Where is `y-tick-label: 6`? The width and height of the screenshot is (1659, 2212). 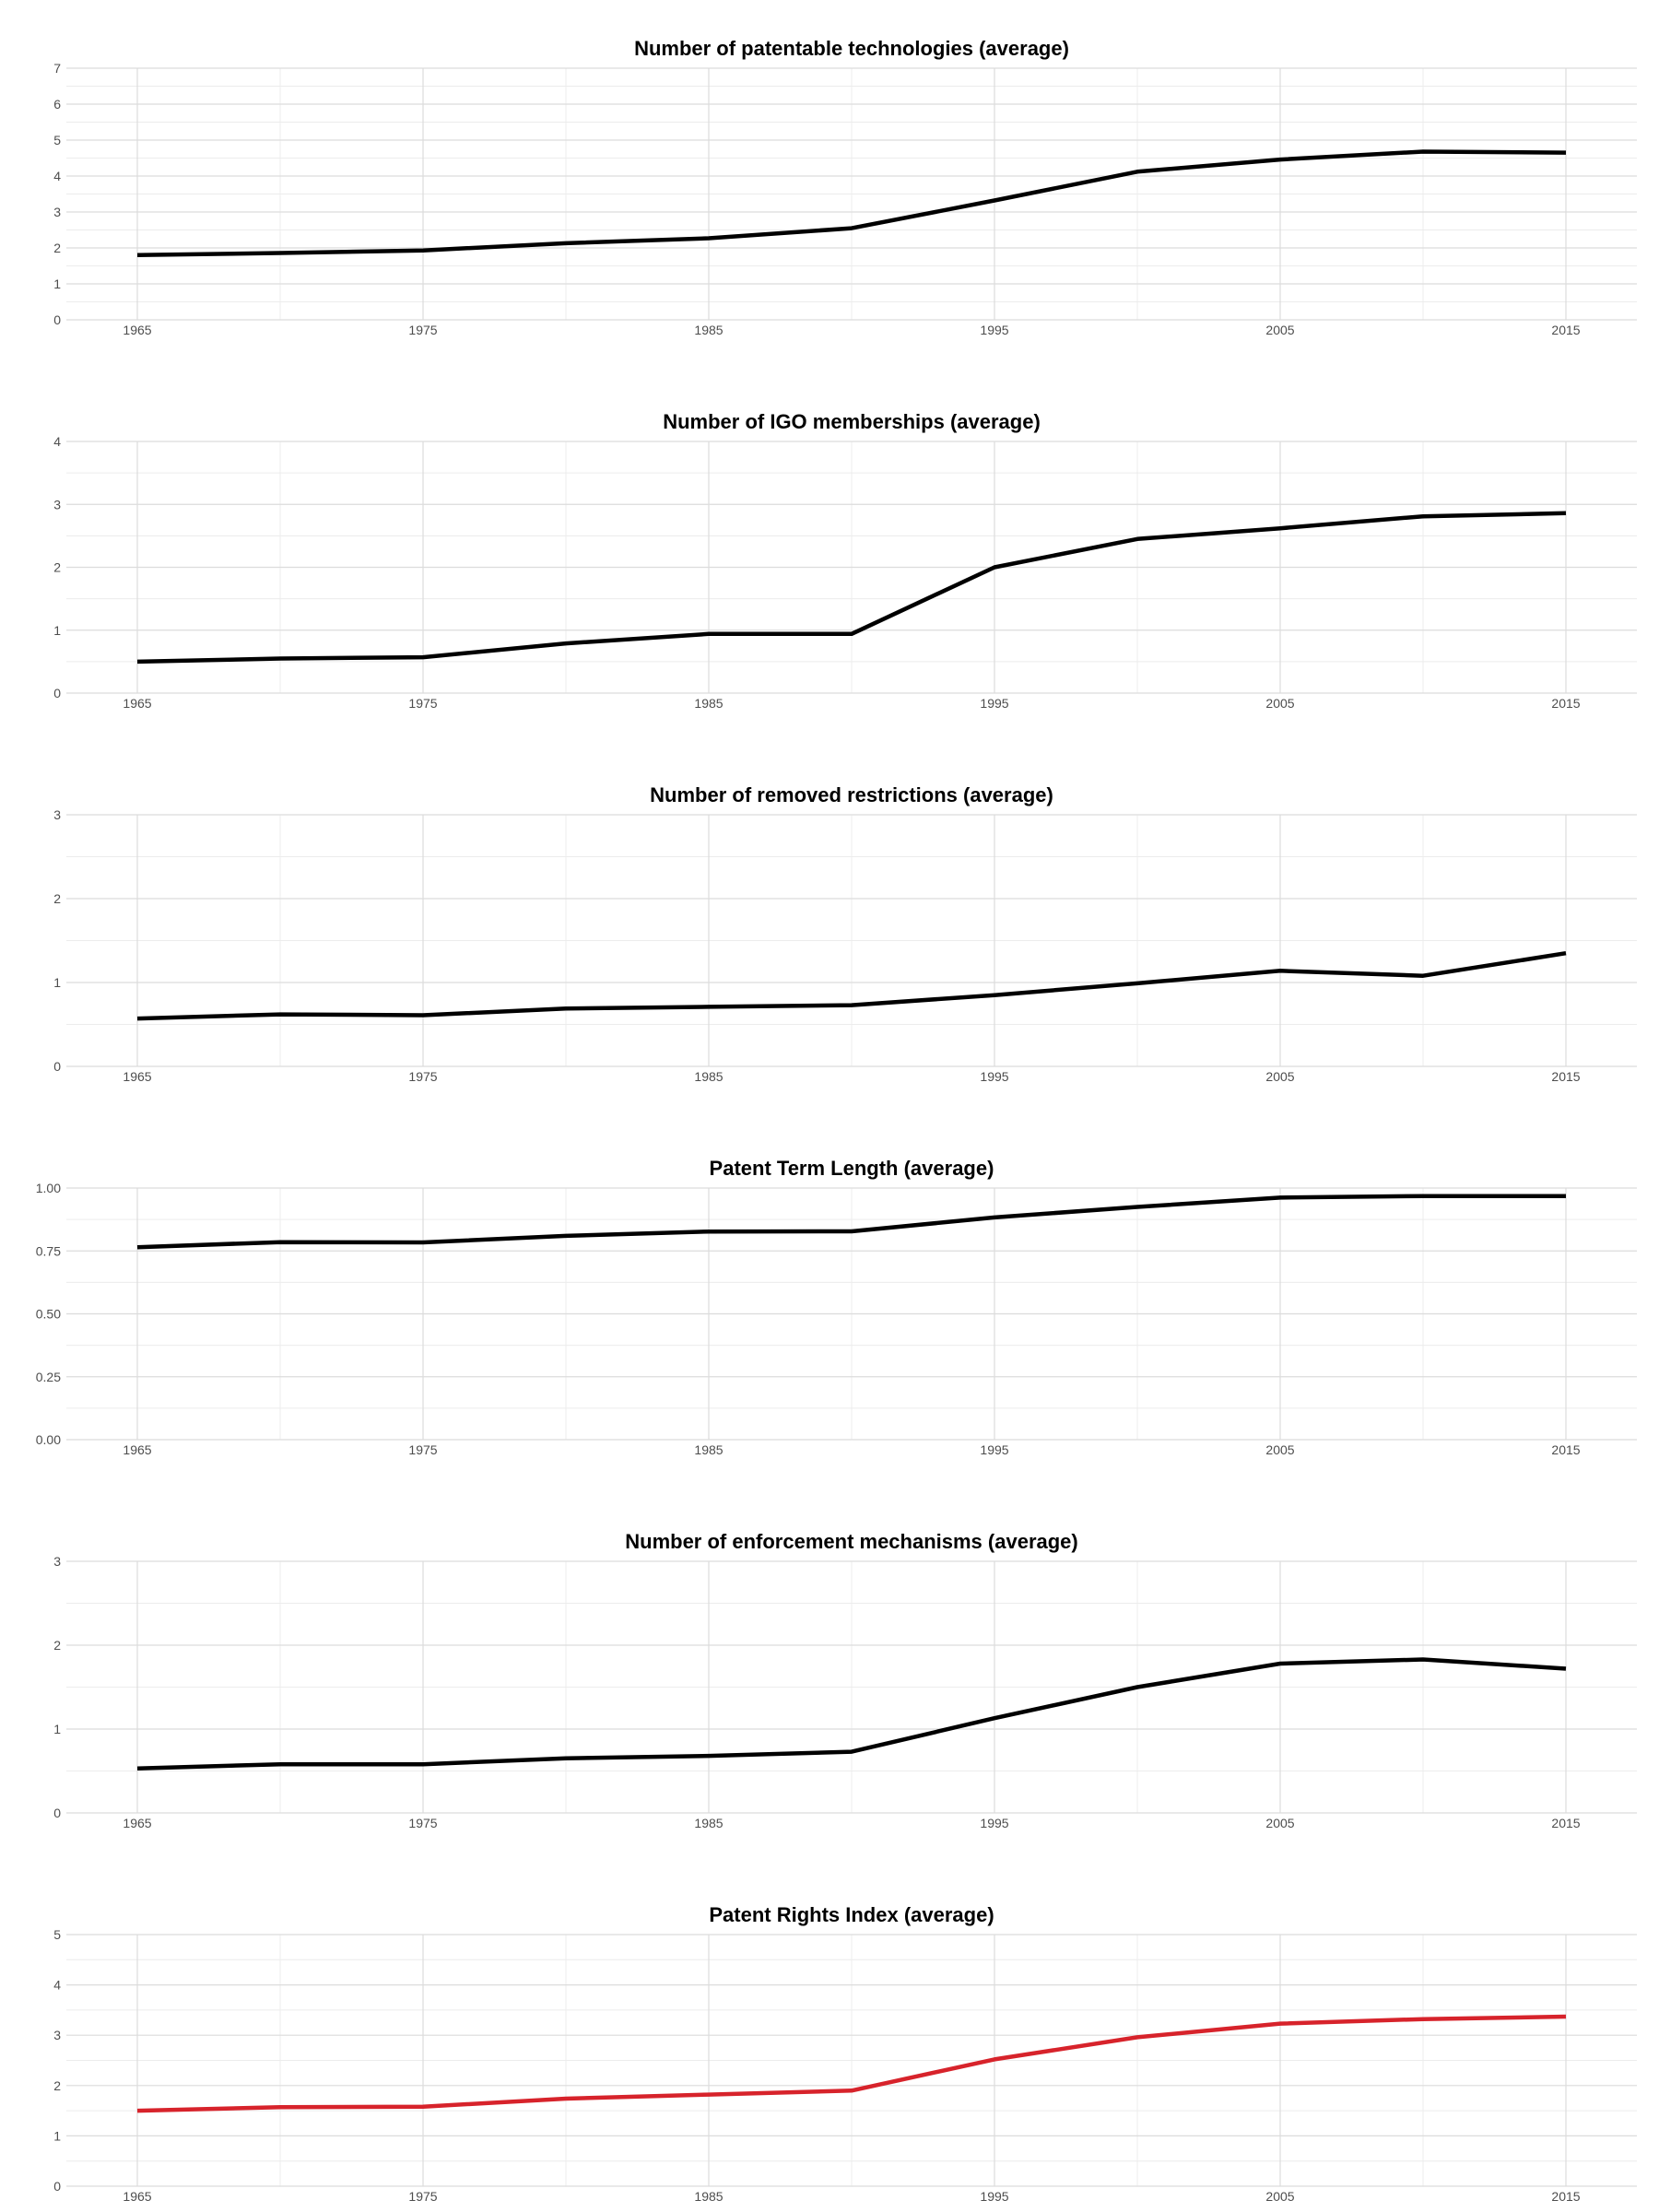
y-tick-label: 6 is located at coordinates (57, 104).